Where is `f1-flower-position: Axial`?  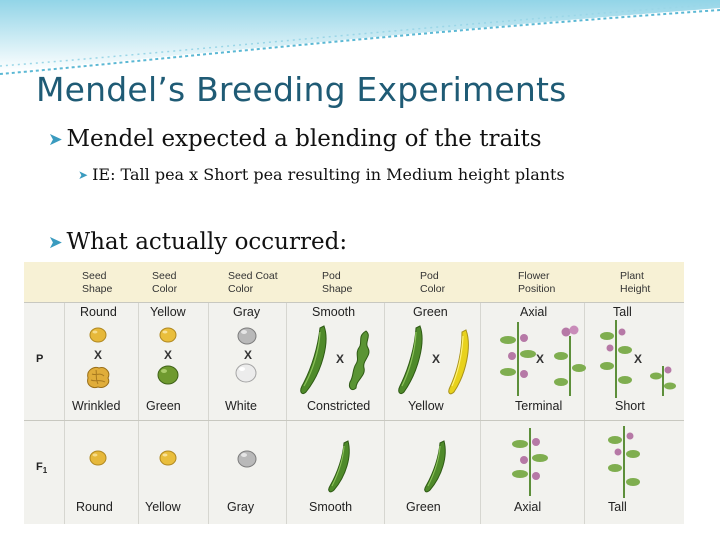 f1-flower-position: Axial is located at coordinates (528, 507).